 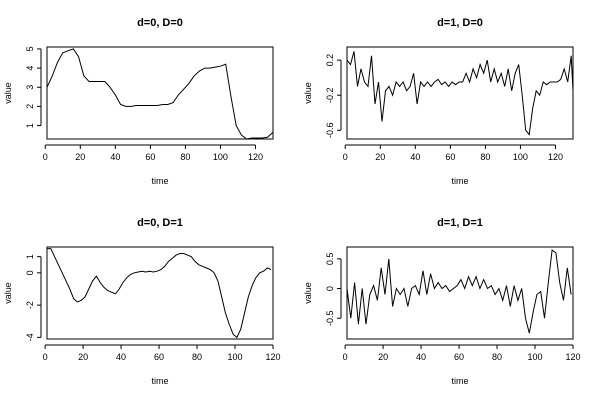 What do you see at coordinates (30, 87) in the screenshot?
I see `y-tick-label: 3` at bounding box center [30, 87].